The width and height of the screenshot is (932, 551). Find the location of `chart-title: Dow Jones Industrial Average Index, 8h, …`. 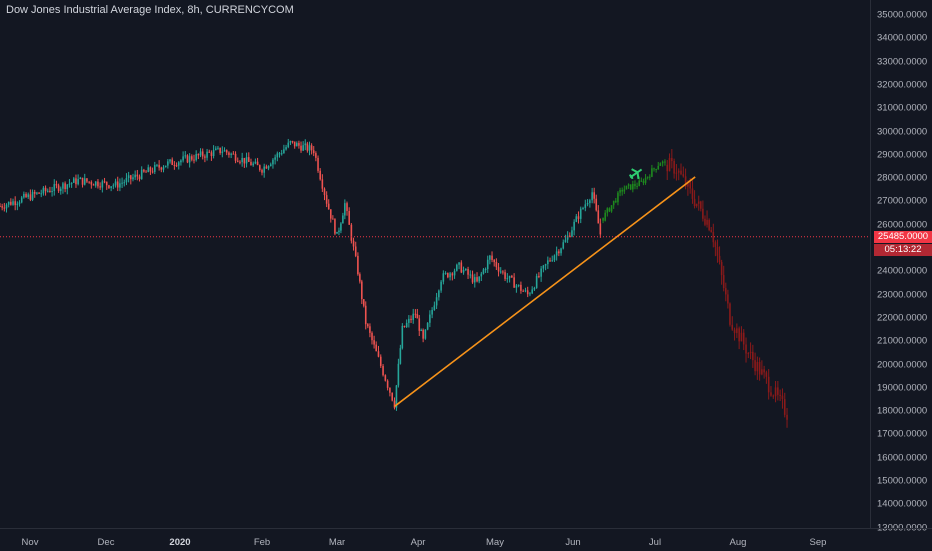

chart-title: Dow Jones Industrial Average Index, 8h, … is located at coordinates (150, 10).